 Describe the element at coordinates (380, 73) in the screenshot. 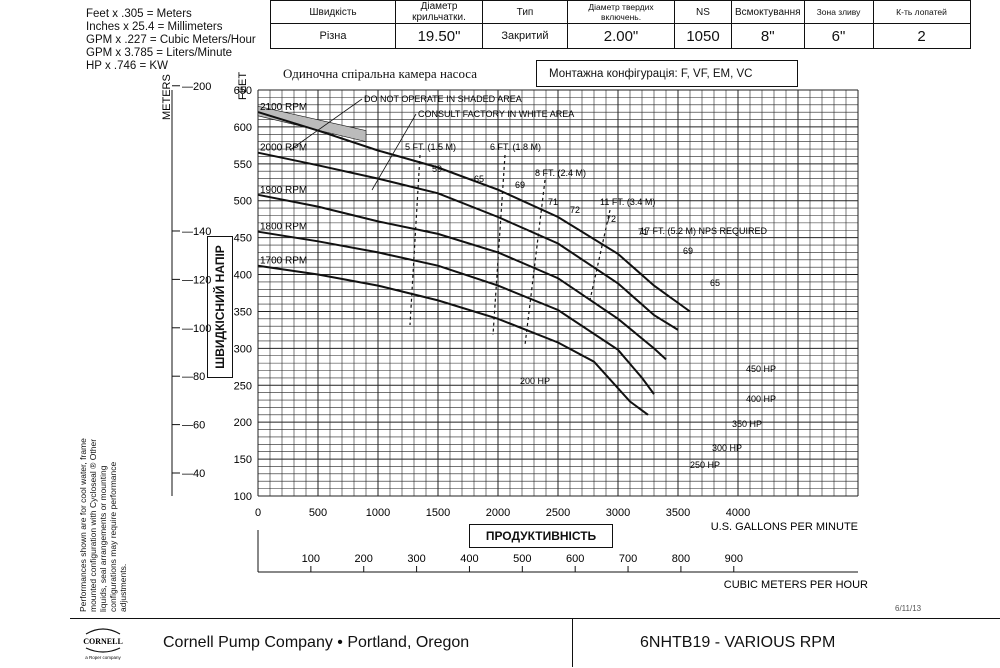

I see `chart-subtitle: Одиночна спіральна камера насоса` at that location.